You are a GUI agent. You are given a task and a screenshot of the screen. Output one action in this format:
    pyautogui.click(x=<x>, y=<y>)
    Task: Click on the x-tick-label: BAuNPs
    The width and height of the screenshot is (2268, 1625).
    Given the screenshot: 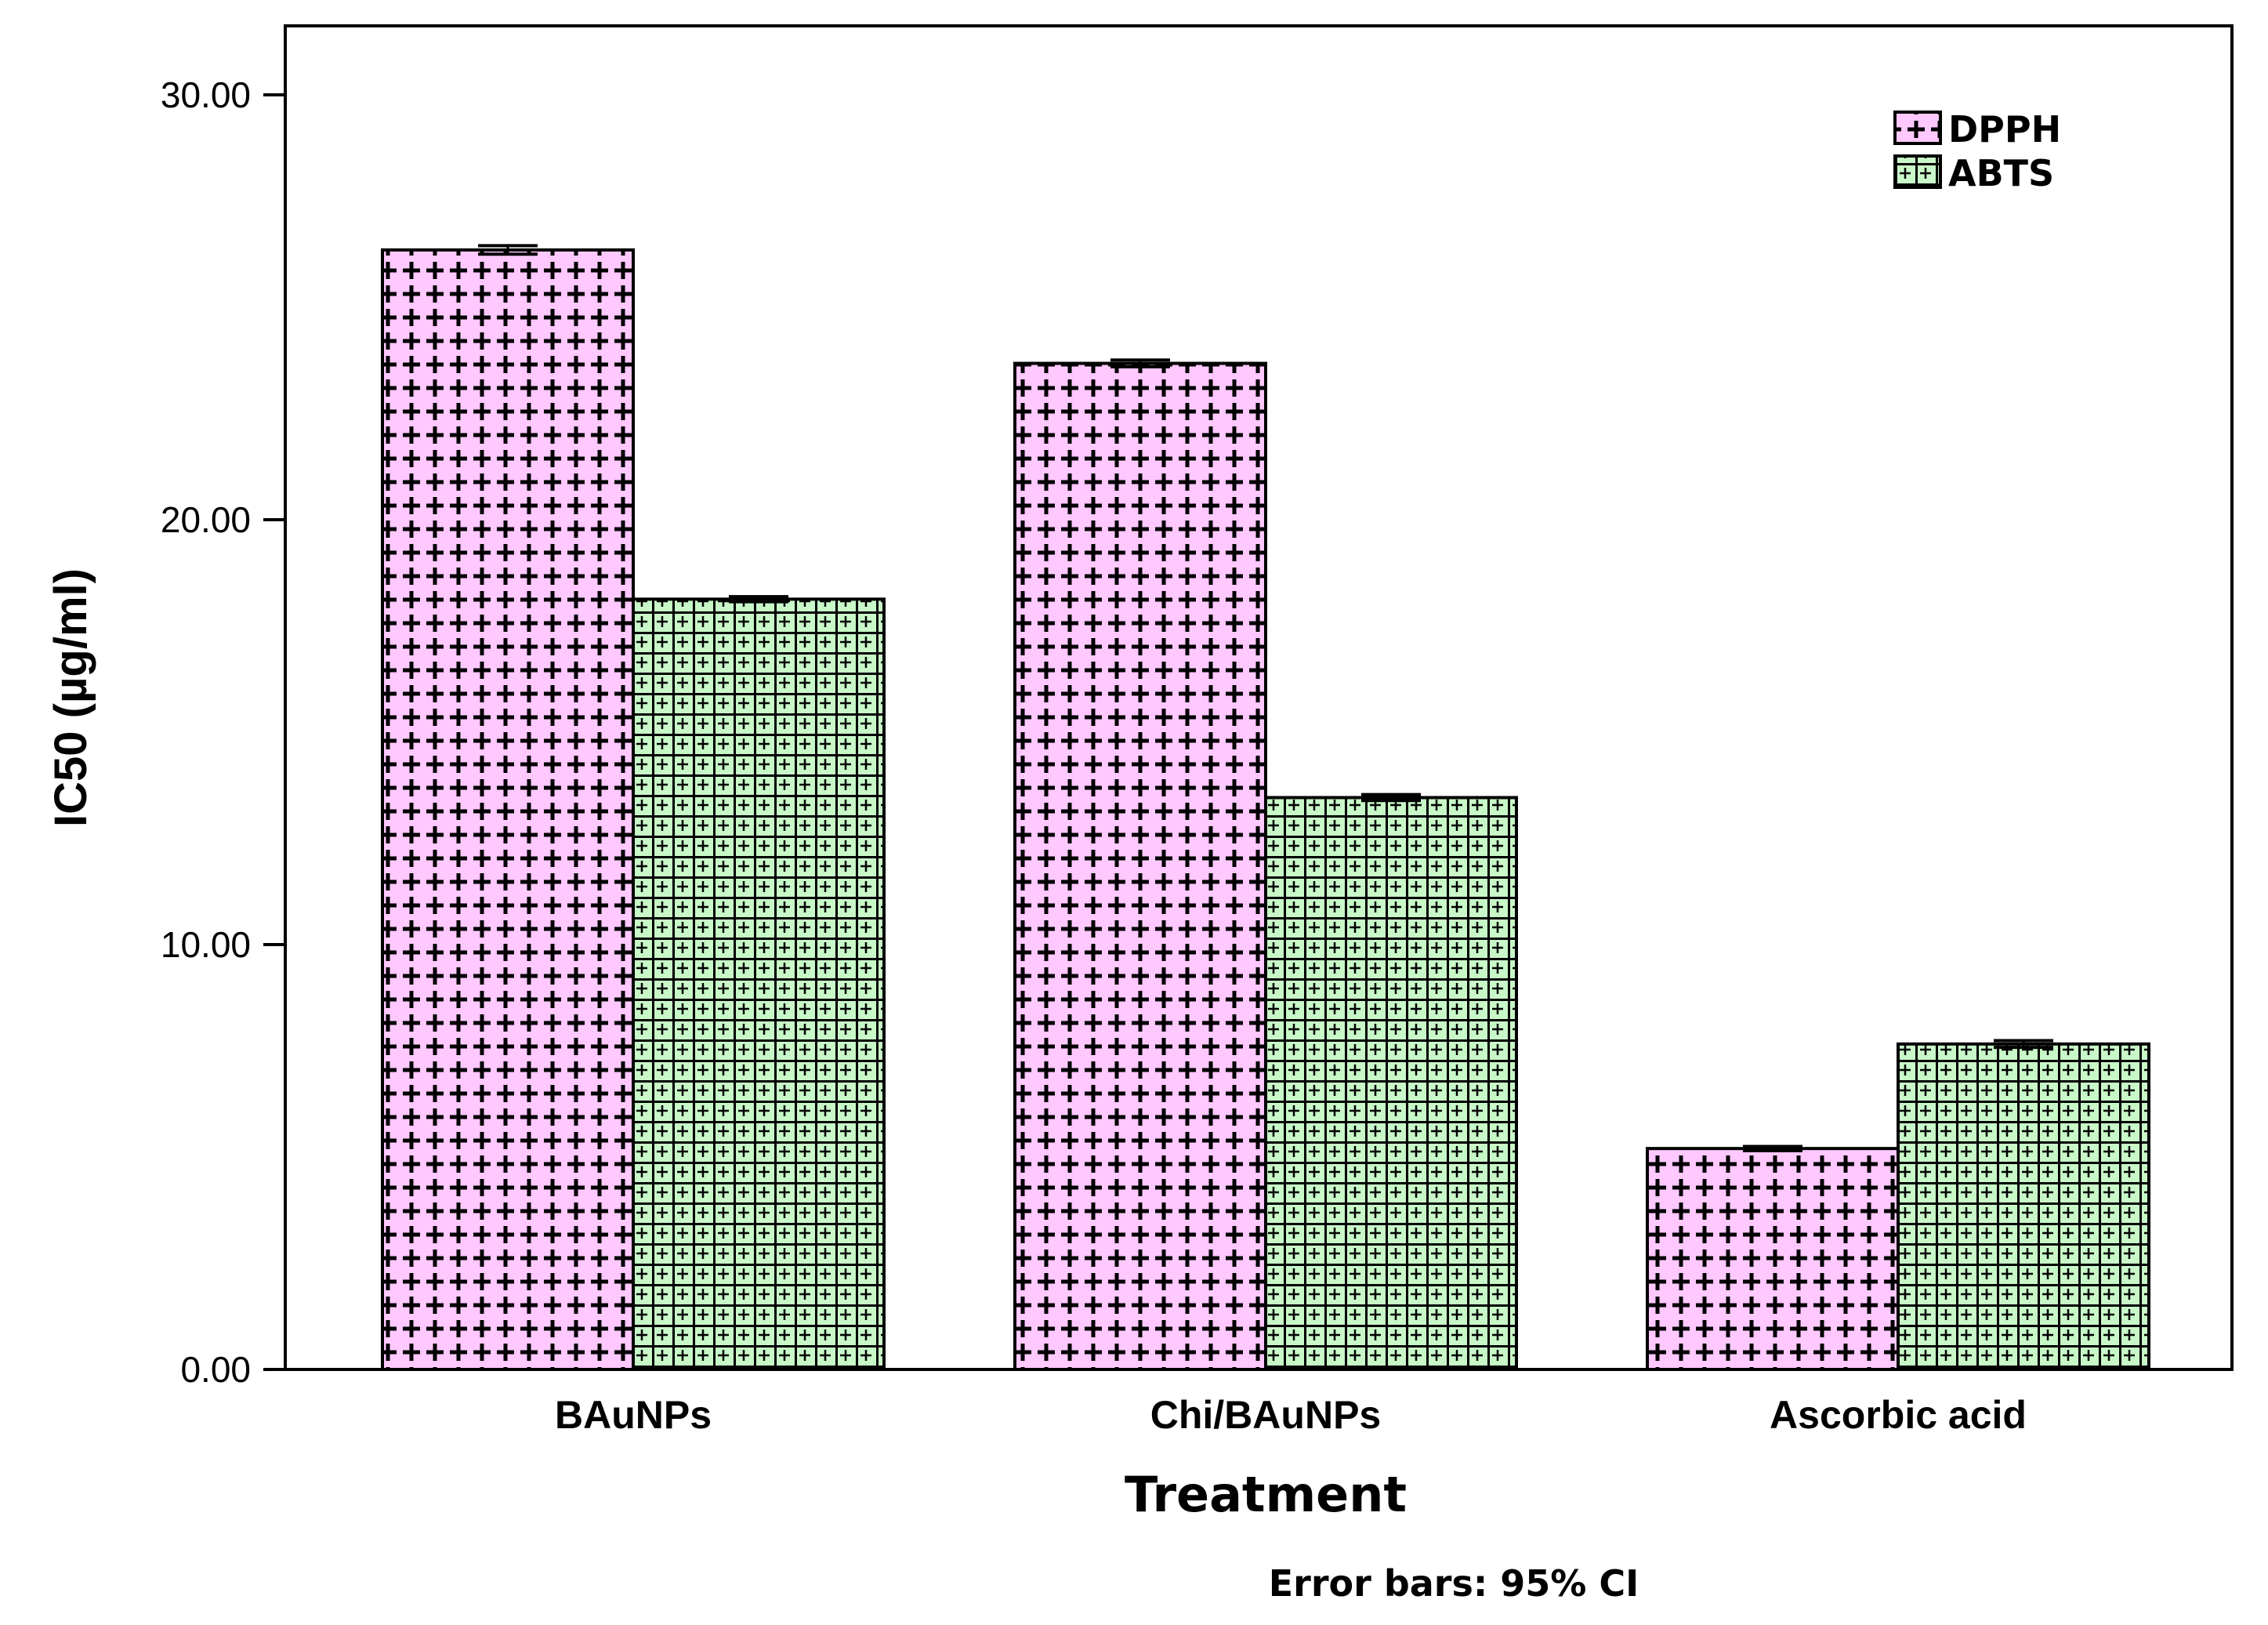 What is the action you would take?
    pyautogui.click(x=633, y=1415)
    